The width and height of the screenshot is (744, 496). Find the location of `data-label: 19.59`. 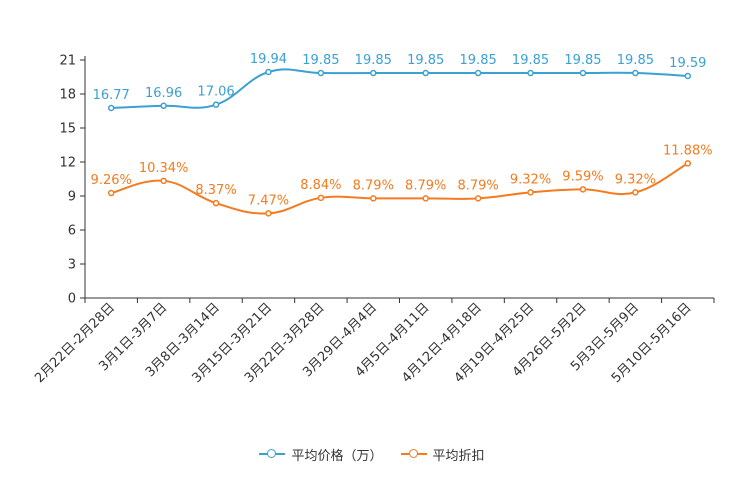

data-label: 19.59 is located at coordinates (687, 63).